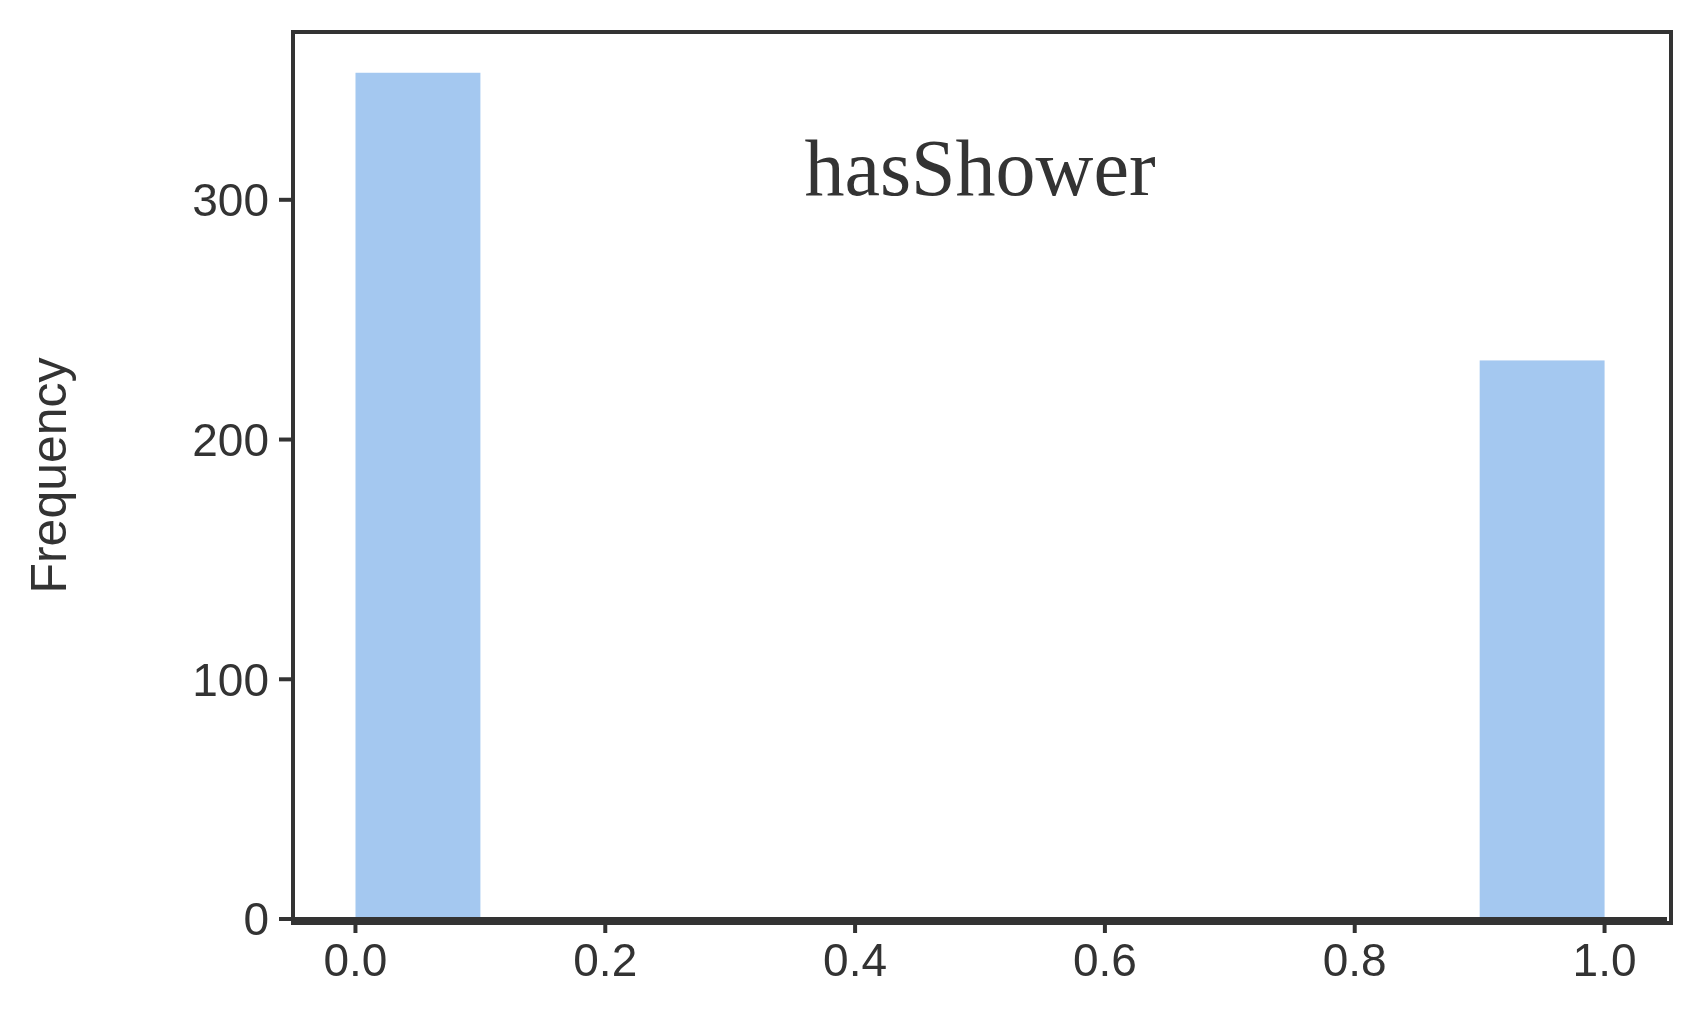 Image resolution: width=1685 pixels, height=1035 pixels. What do you see at coordinates (230, 439) in the screenshot?
I see `y-tick-label: 200` at bounding box center [230, 439].